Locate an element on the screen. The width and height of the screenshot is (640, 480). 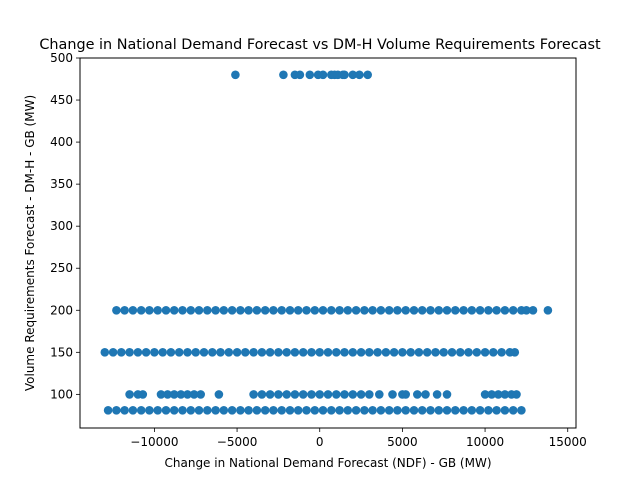
y-tick-label: 500 is located at coordinates (61, 58).